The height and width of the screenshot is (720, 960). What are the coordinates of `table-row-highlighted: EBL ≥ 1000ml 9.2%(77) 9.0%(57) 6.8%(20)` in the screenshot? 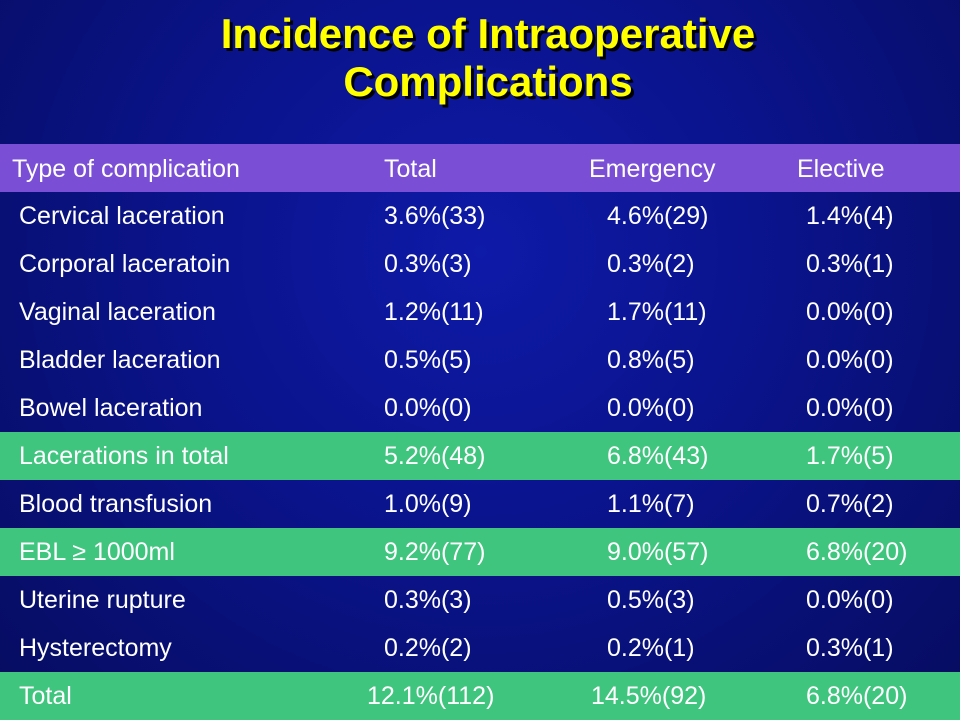 It's located at (480, 552).